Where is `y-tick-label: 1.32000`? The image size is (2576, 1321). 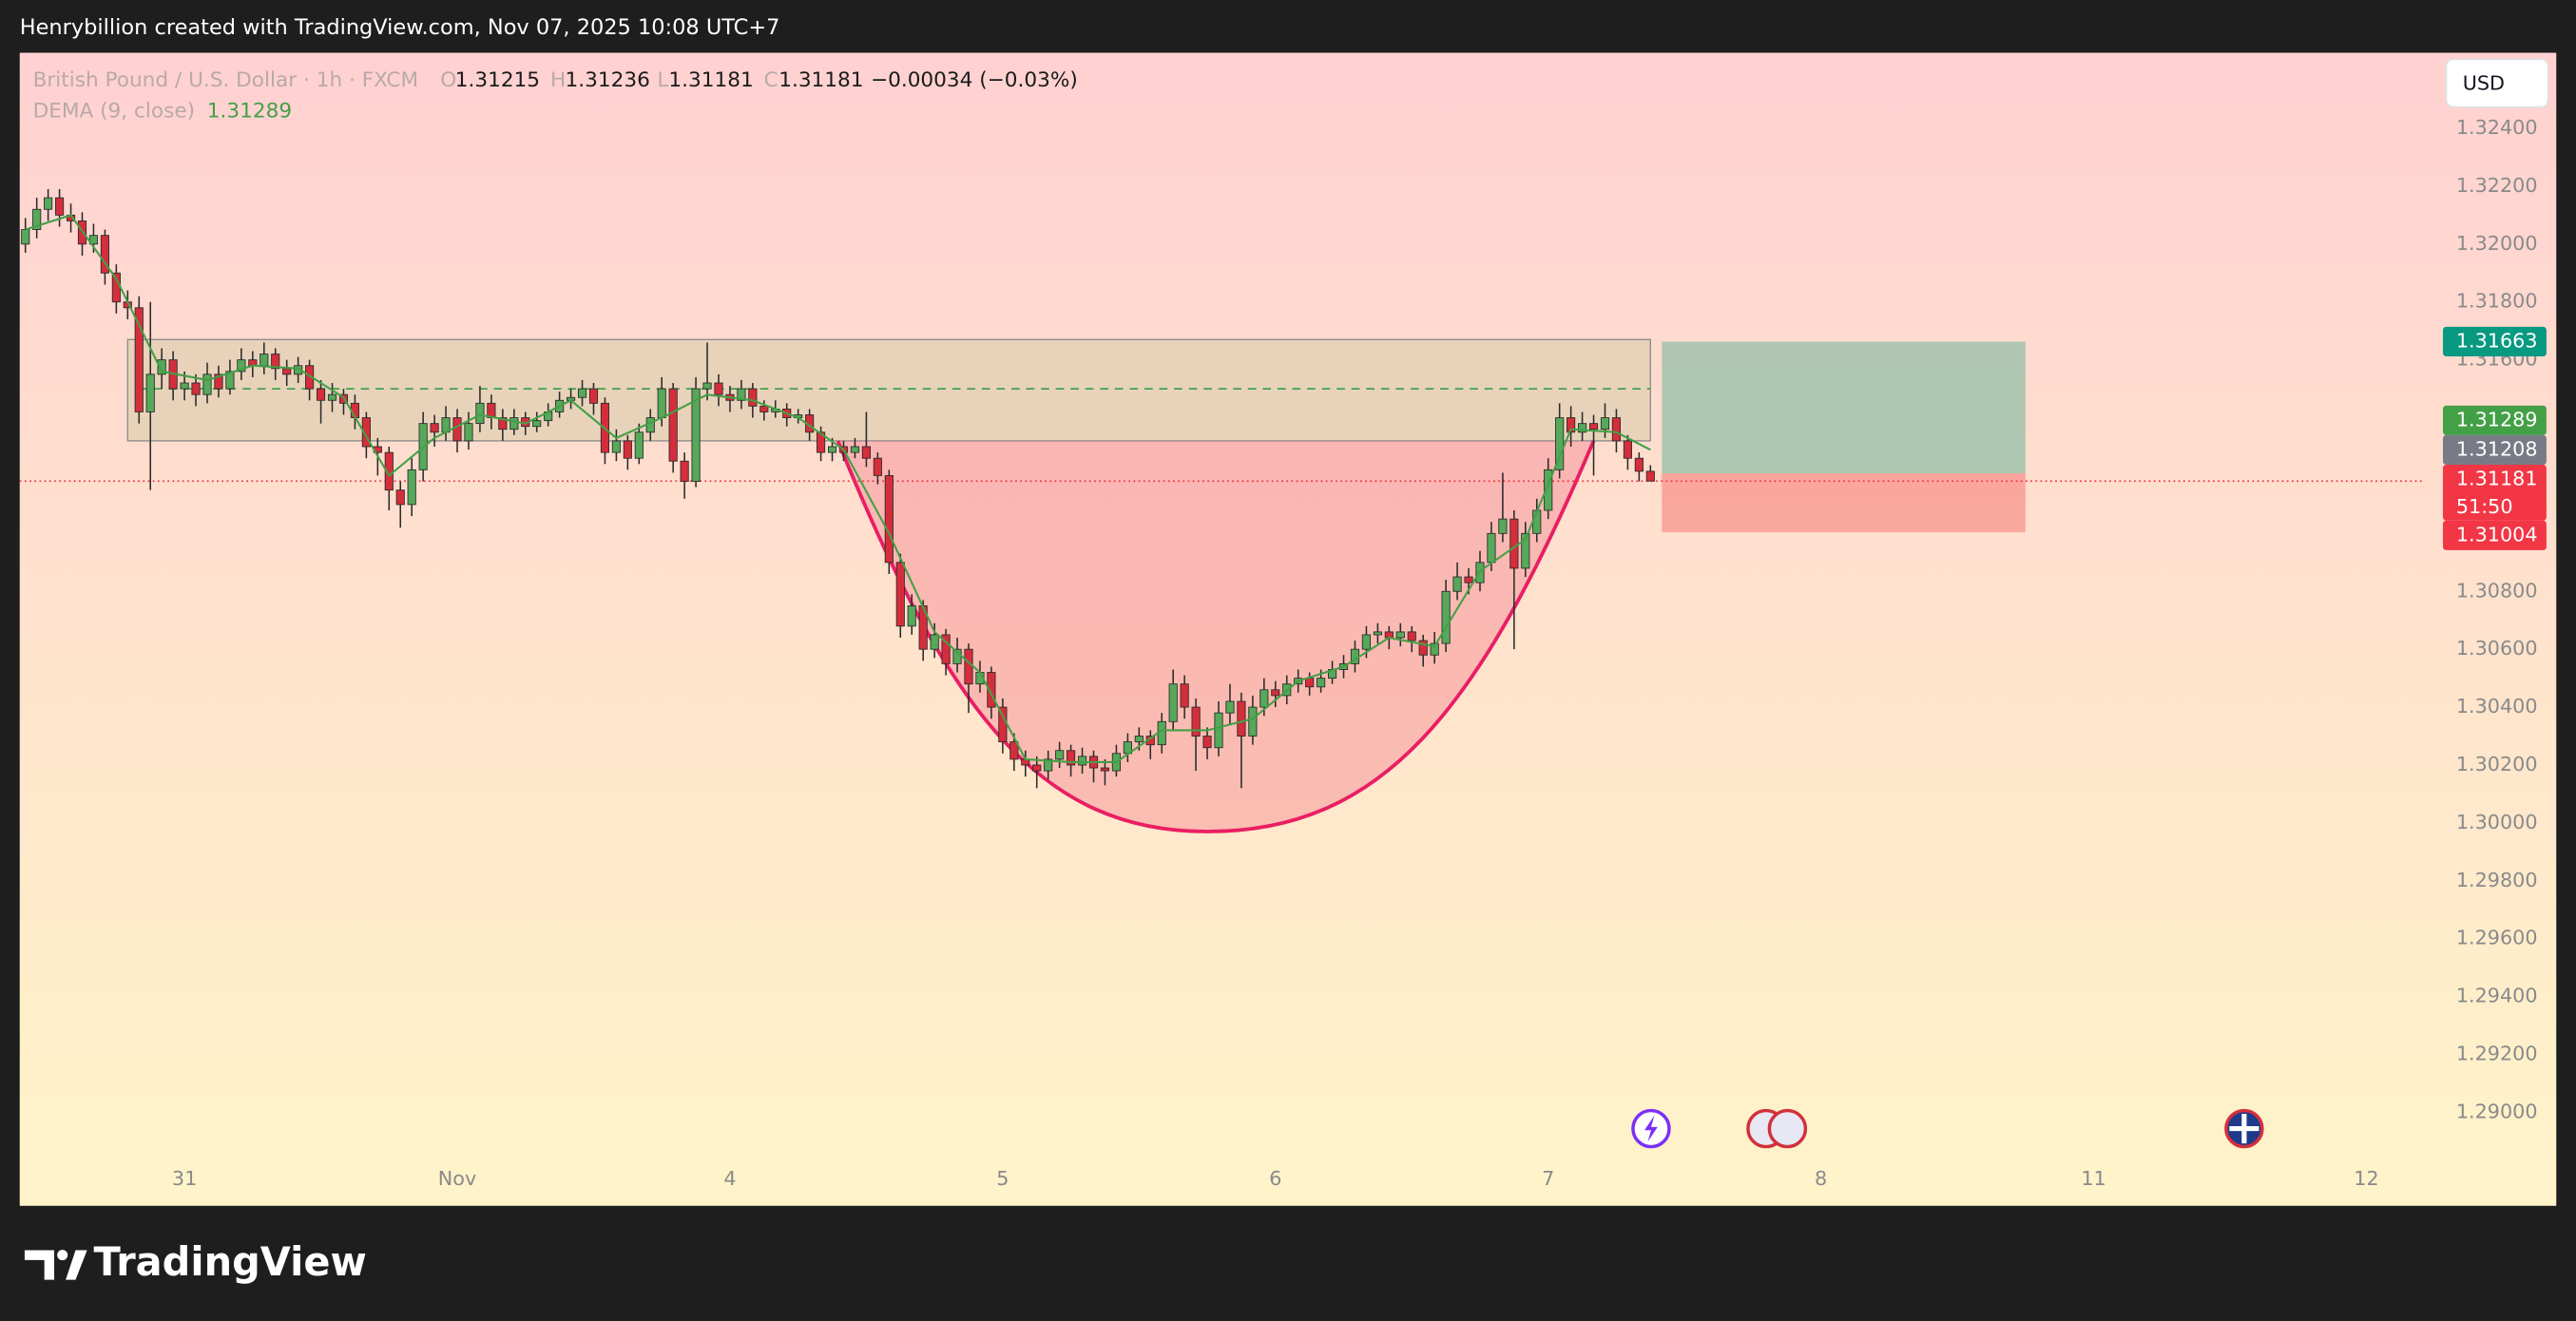 y-tick-label: 1.32000 is located at coordinates (2497, 243).